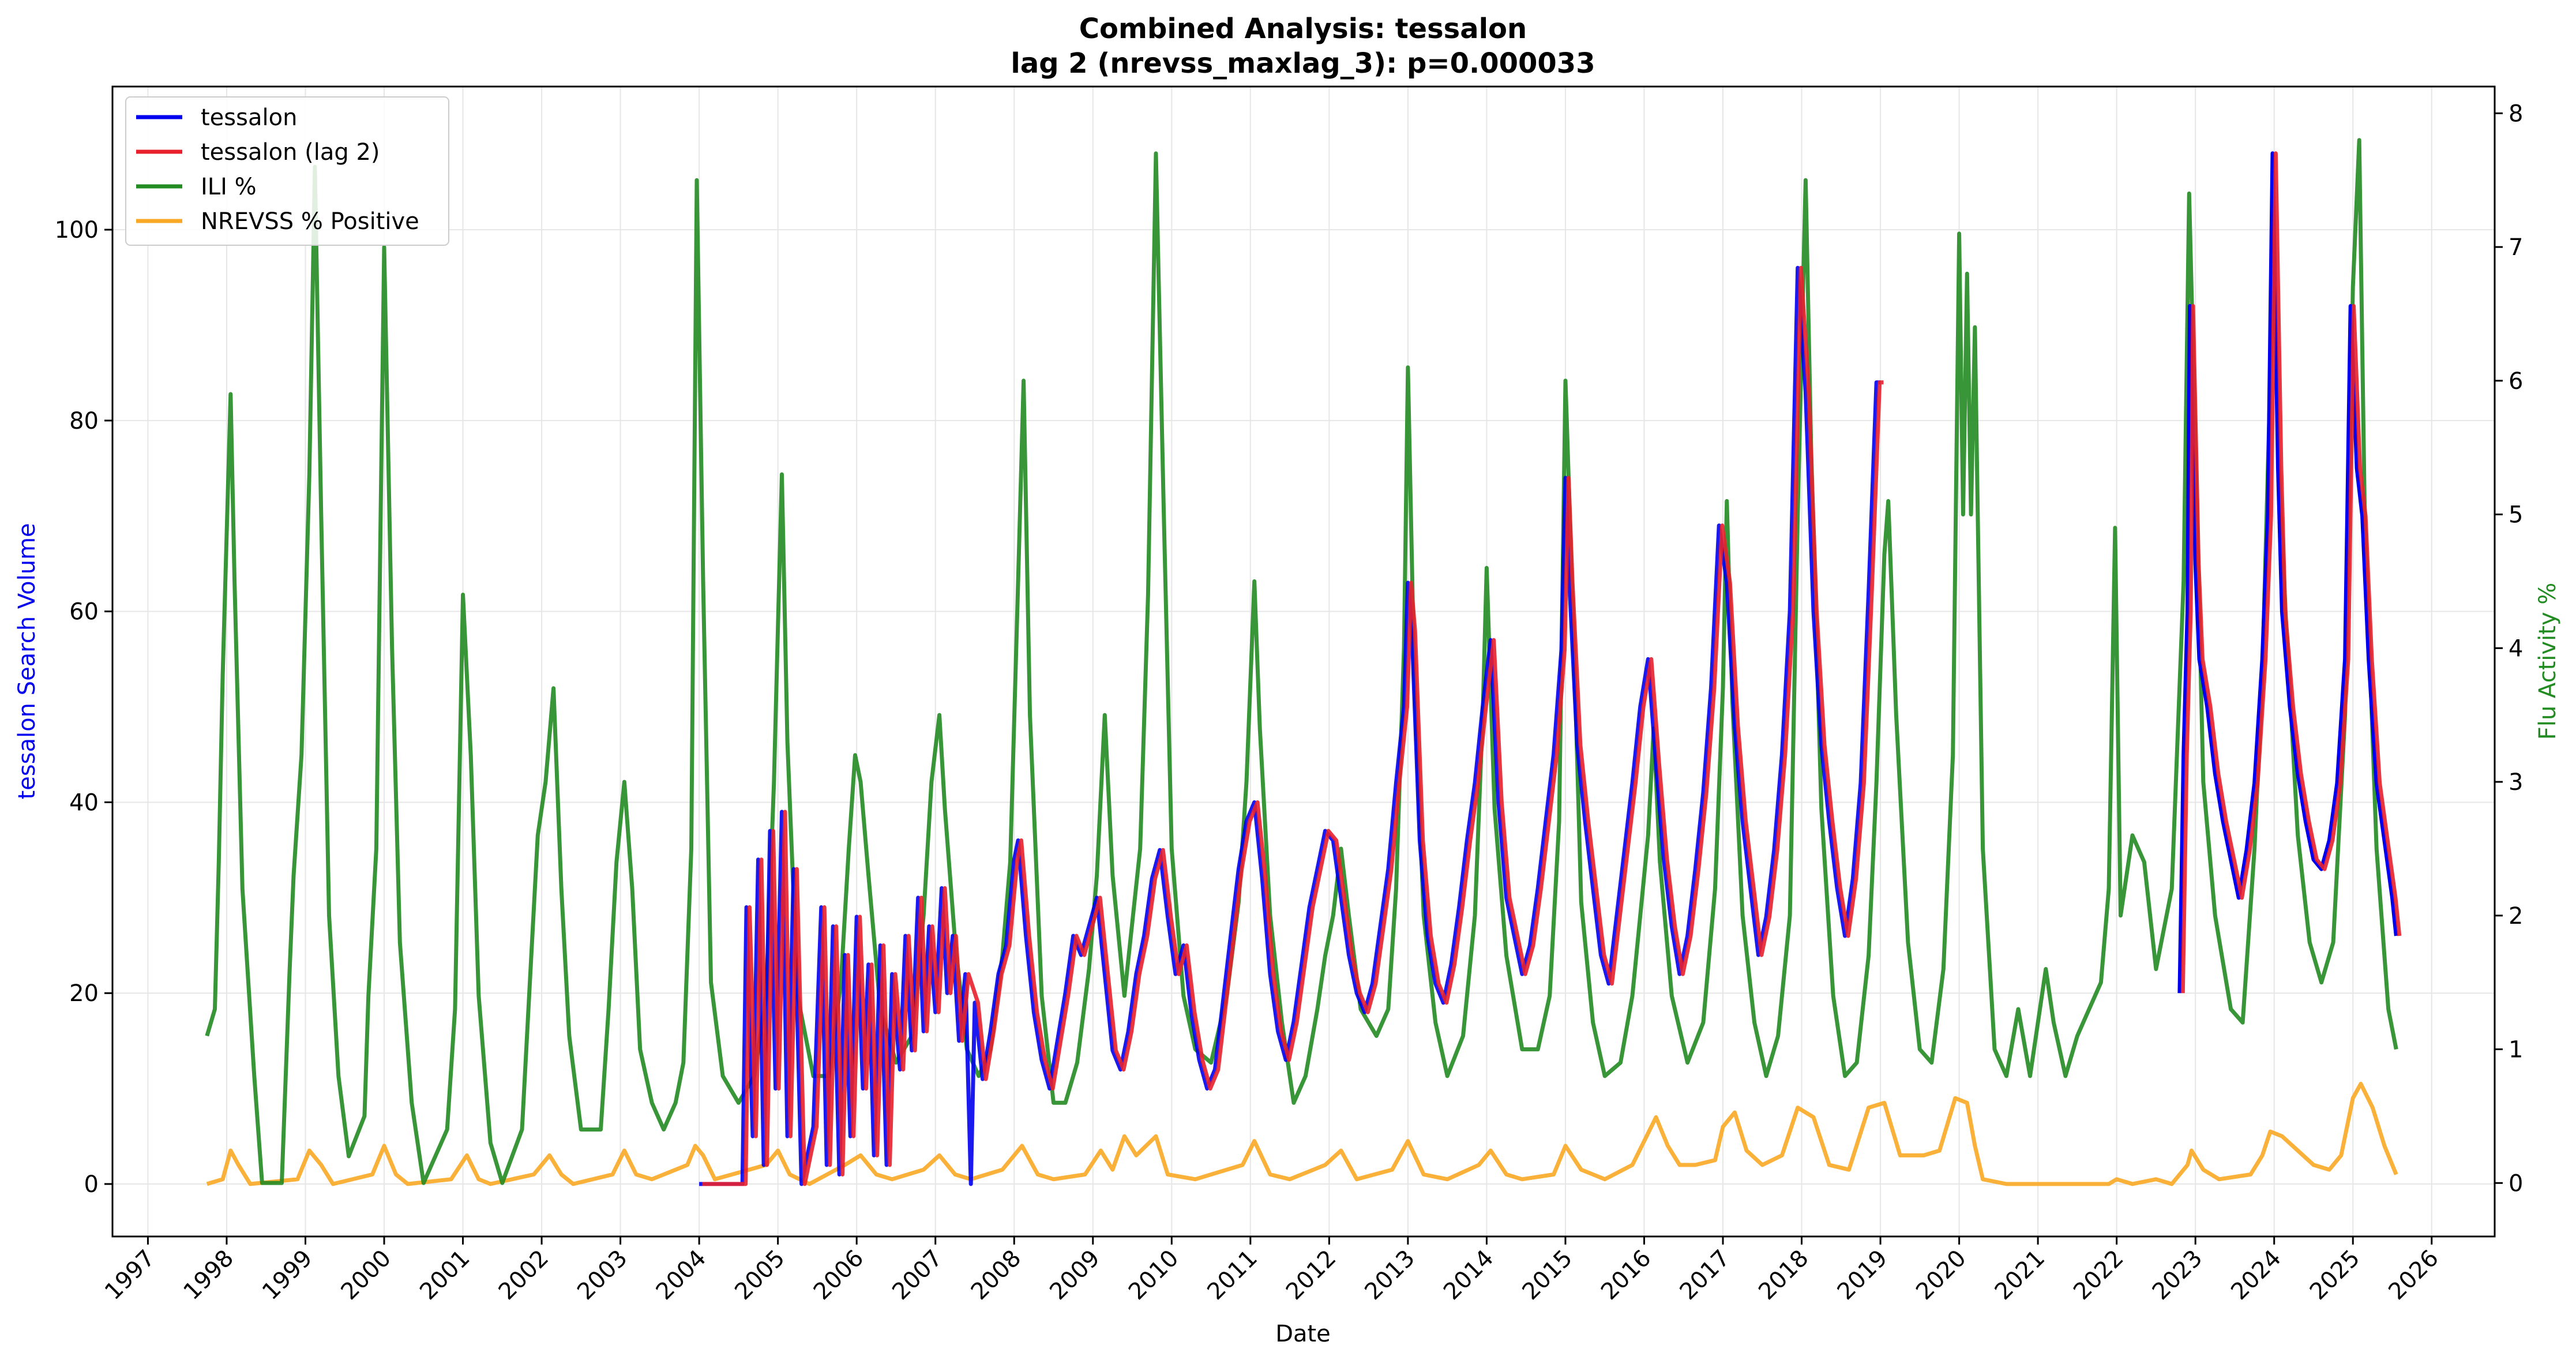  What do you see at coordinates (84, 421) in the screenshot?
I see `left-y-tick-label: 80` at bounding box center [84, 421].